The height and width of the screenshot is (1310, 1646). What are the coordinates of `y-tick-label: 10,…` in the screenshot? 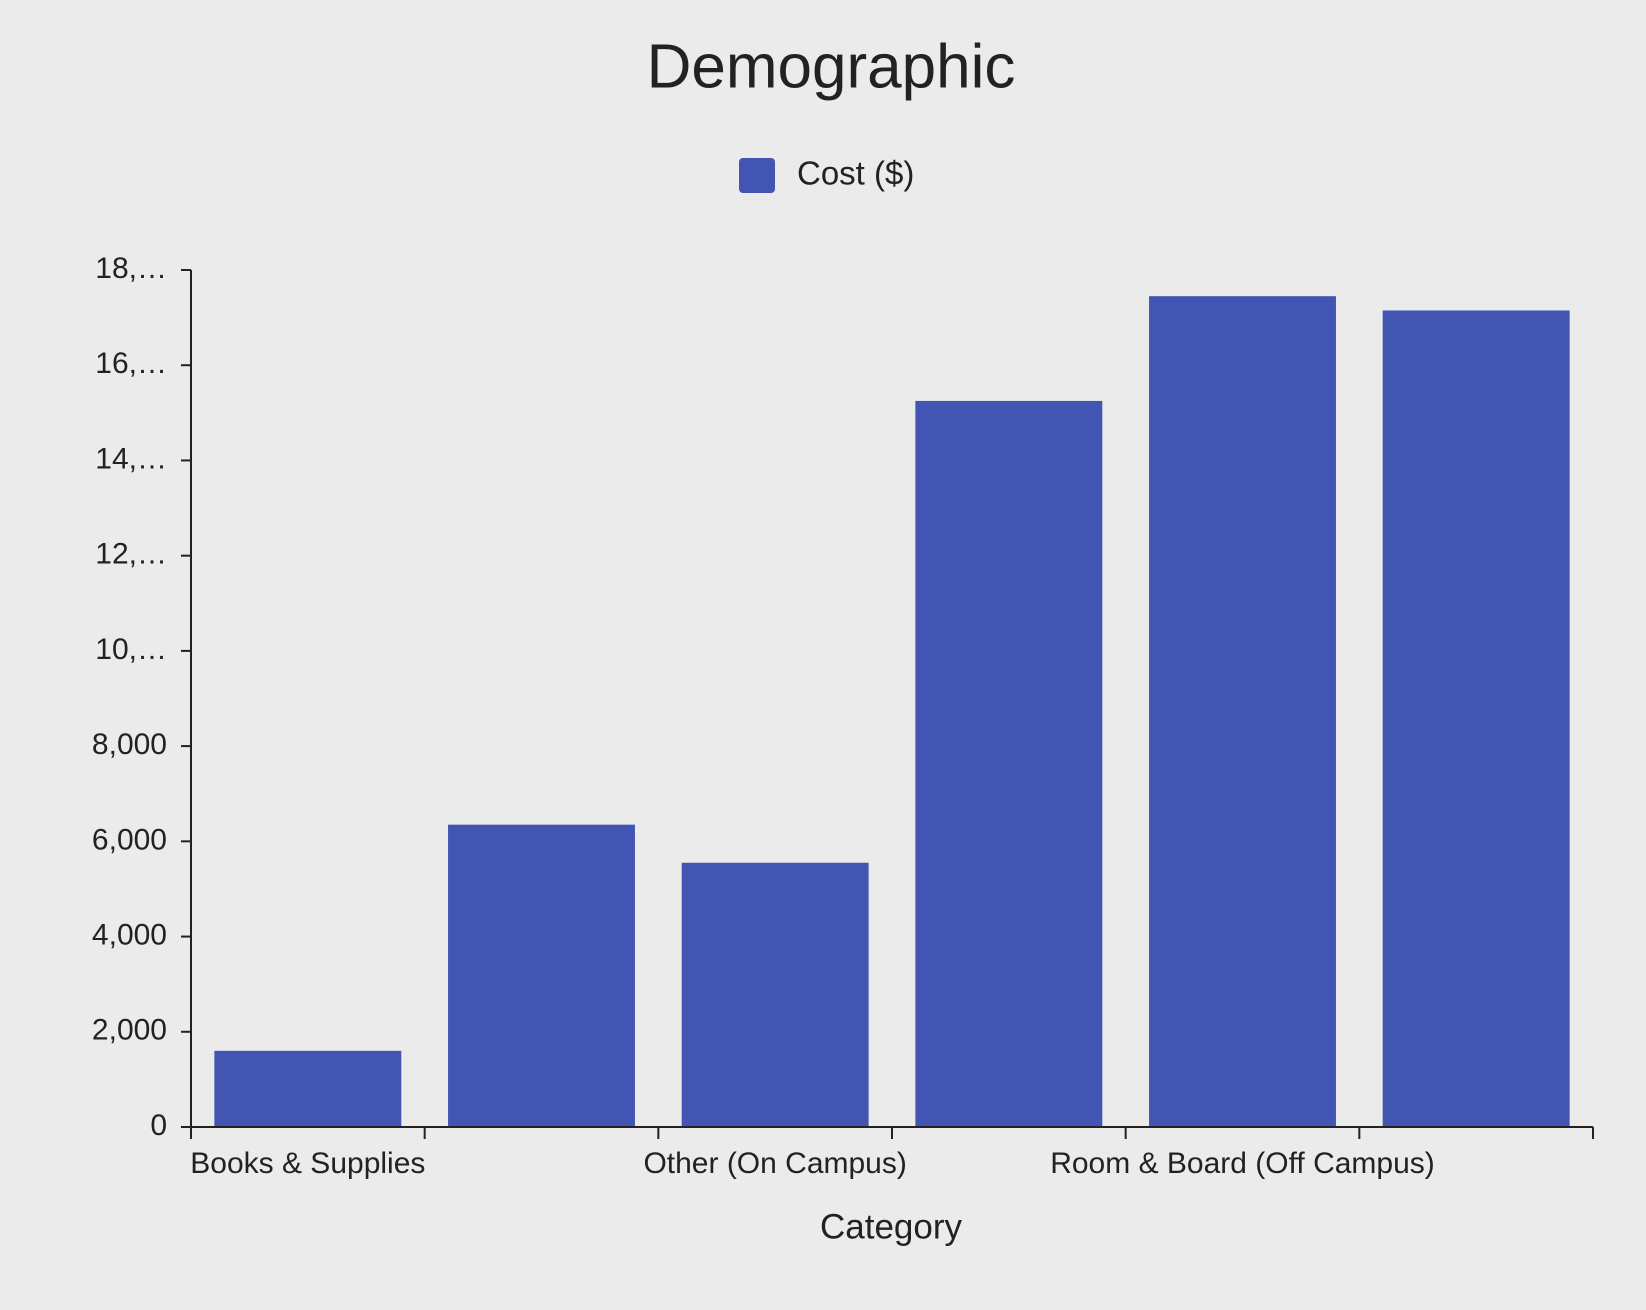 It's located at (131, 649).